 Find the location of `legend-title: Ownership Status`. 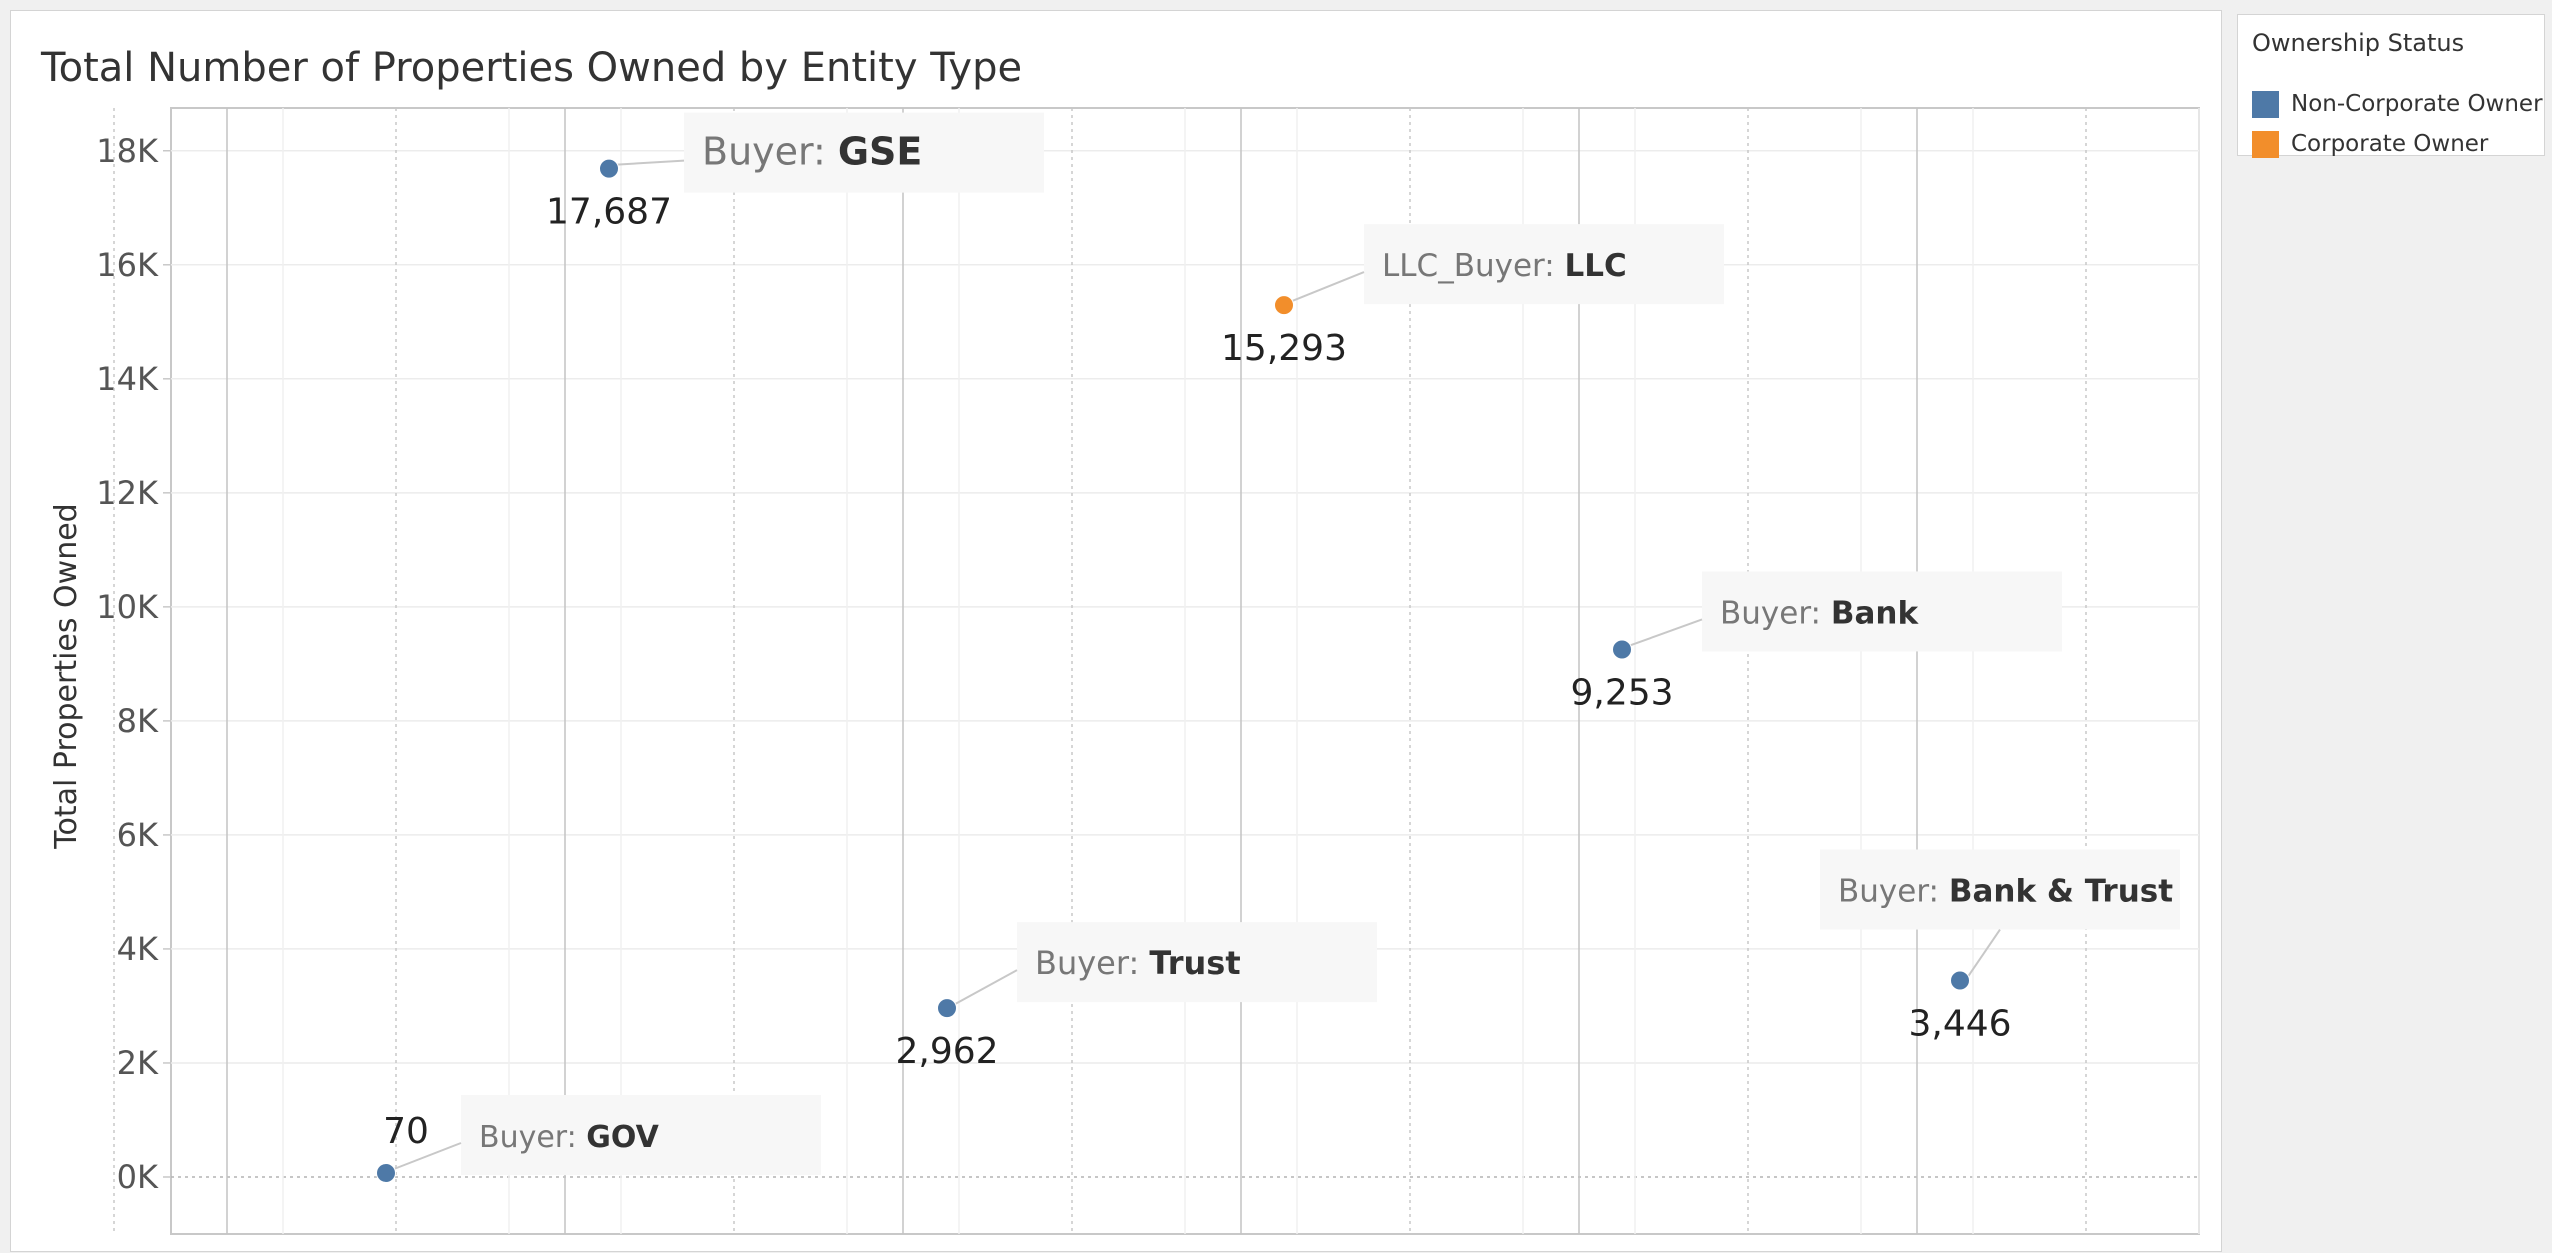

legend-title: Ownership Status is located at coordinates (2358, 43).